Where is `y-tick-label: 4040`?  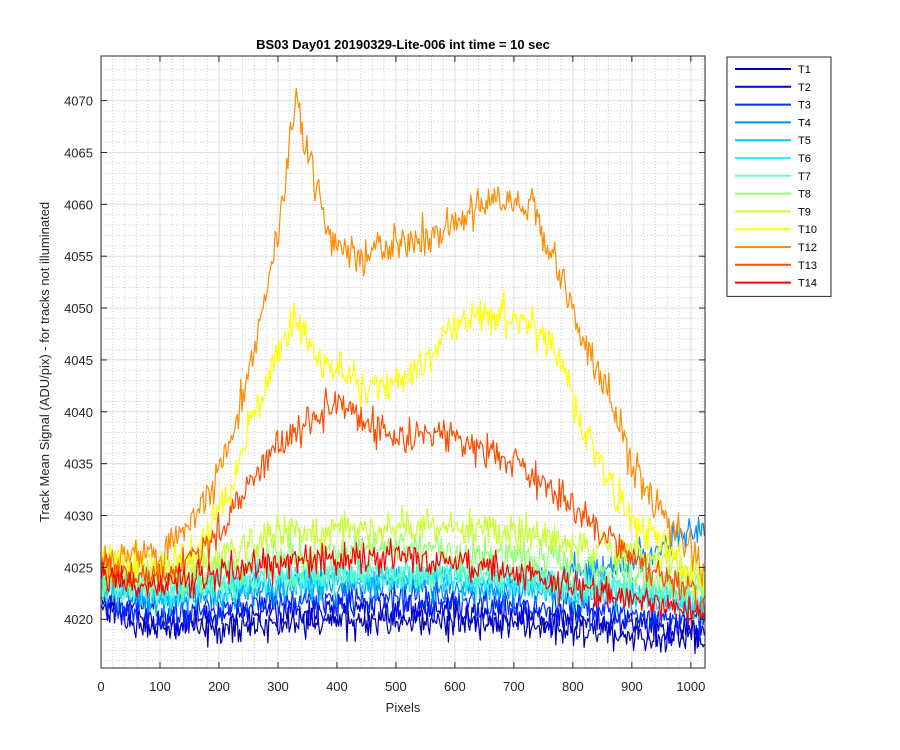 y-tick-label: 4040 is located at coordinates (78, 412).